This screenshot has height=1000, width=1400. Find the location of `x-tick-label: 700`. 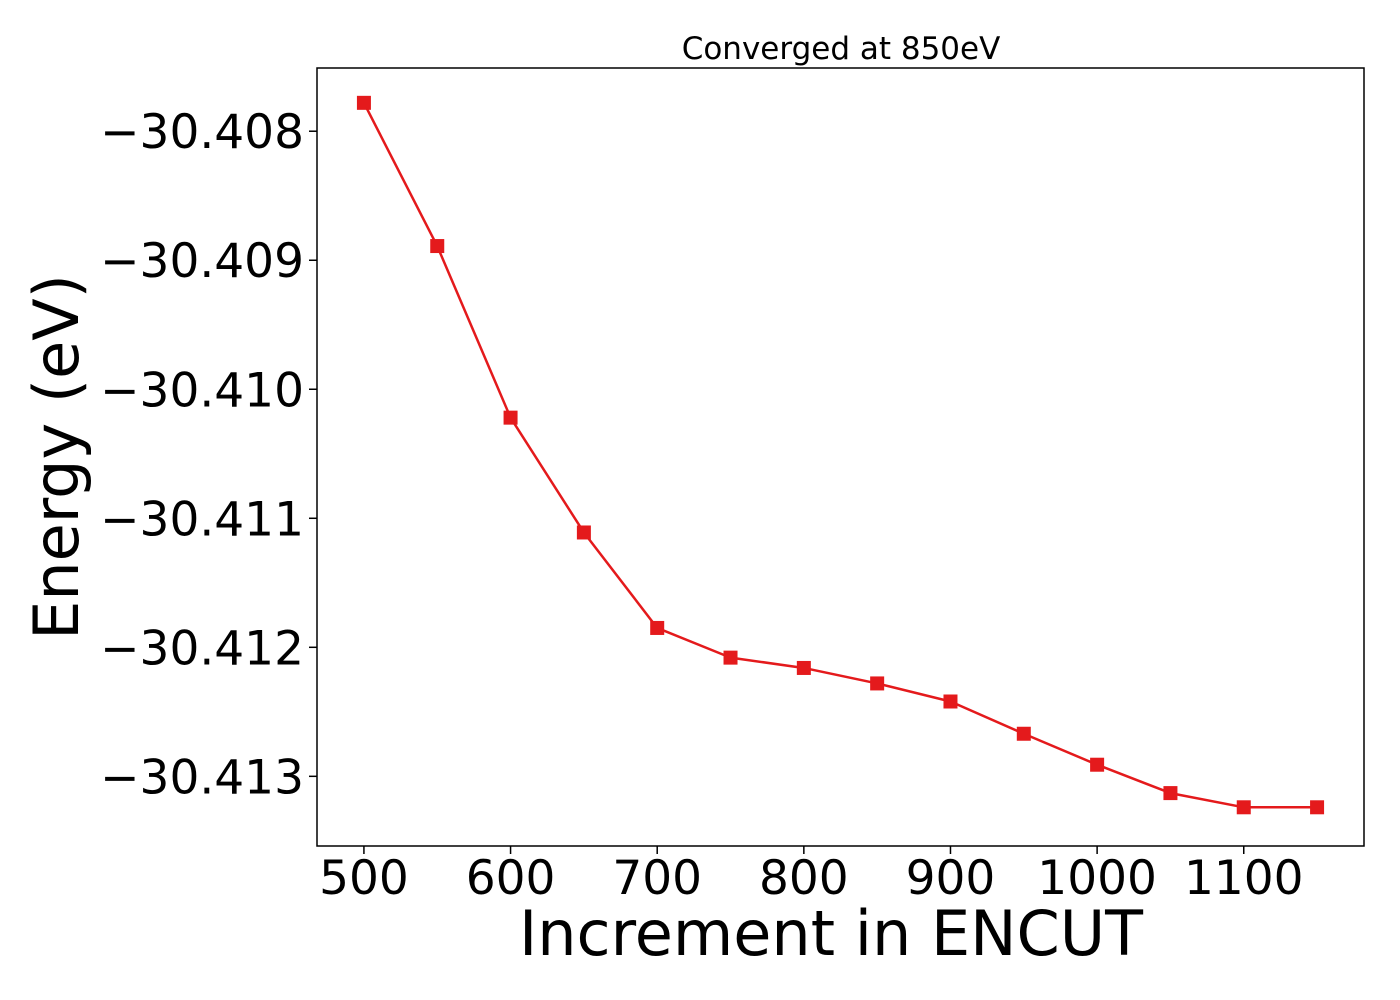

x-tick-label: 700 is located at coordinates (657, 878).